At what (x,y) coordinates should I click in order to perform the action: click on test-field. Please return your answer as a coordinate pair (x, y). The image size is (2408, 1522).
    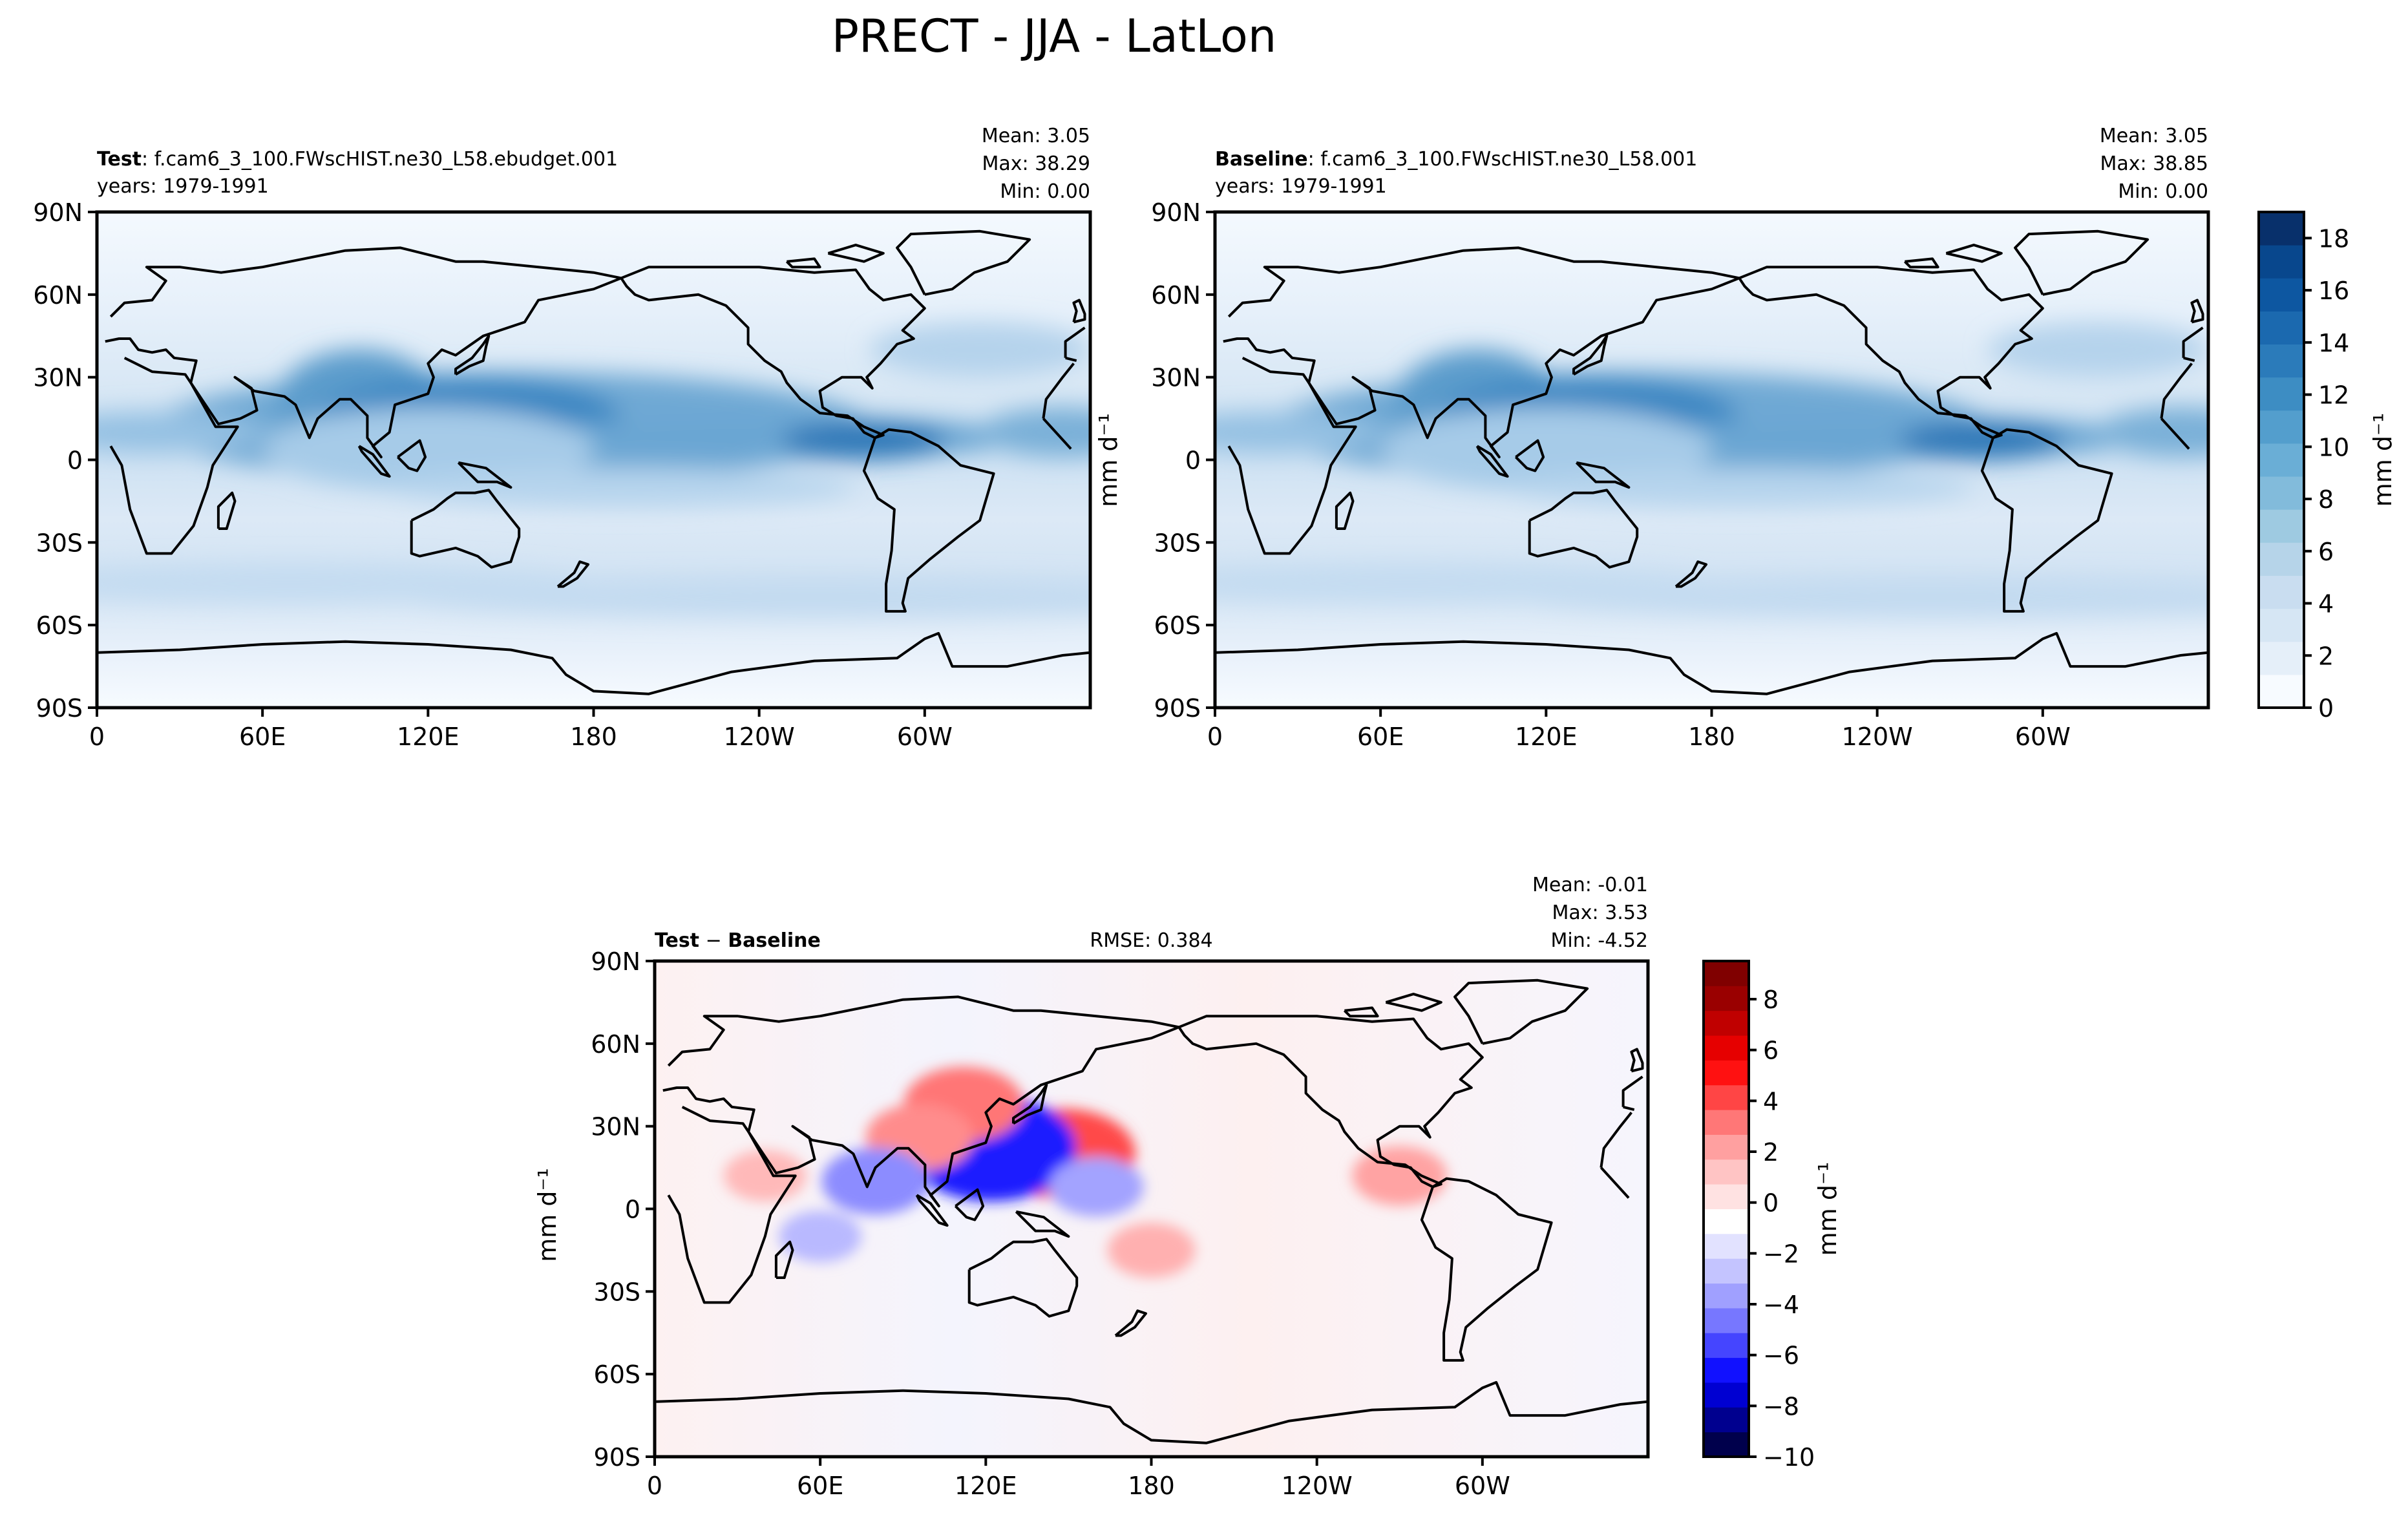
    Looking at the image, I should click on (593, 460).